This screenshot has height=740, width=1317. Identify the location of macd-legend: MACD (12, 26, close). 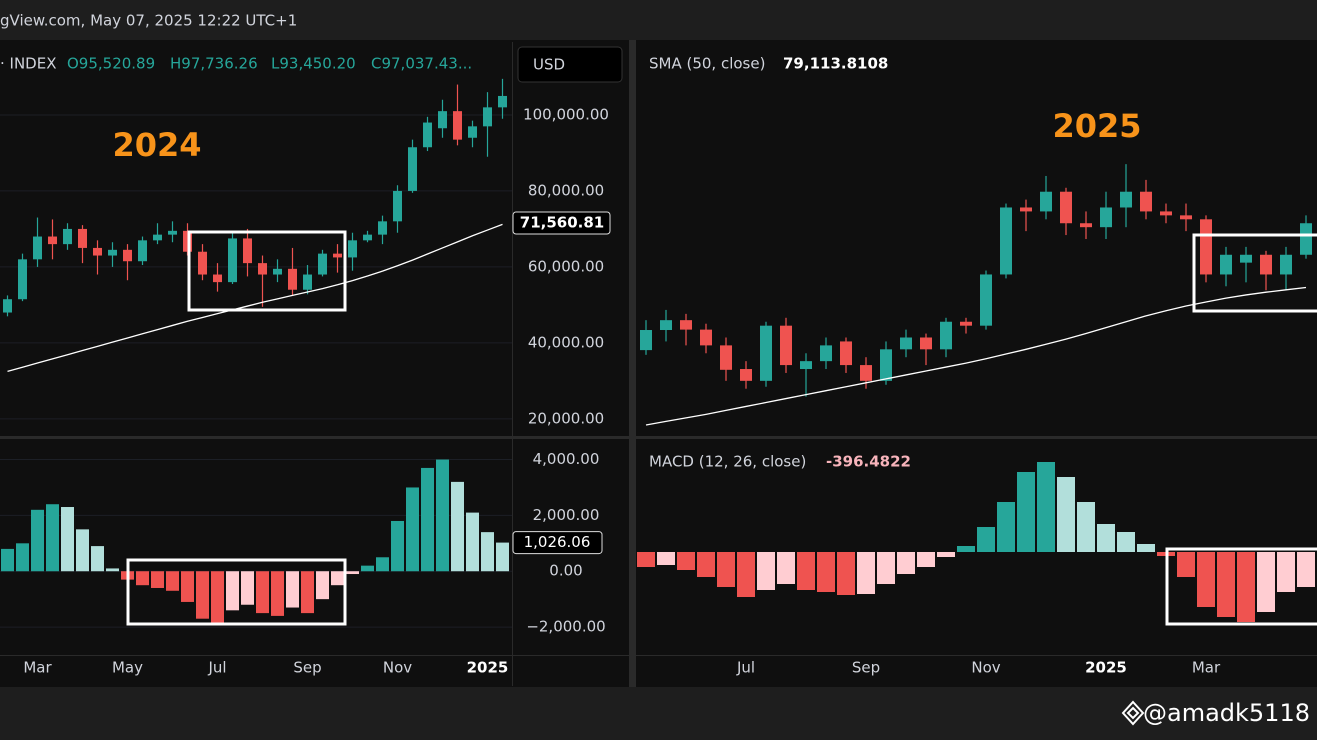
(727, 462).